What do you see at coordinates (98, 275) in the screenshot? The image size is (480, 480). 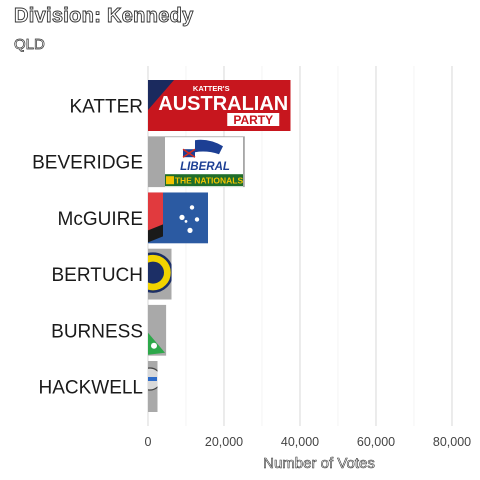 I see `category-label: BERTUCH` at bounding box center [98, 275].